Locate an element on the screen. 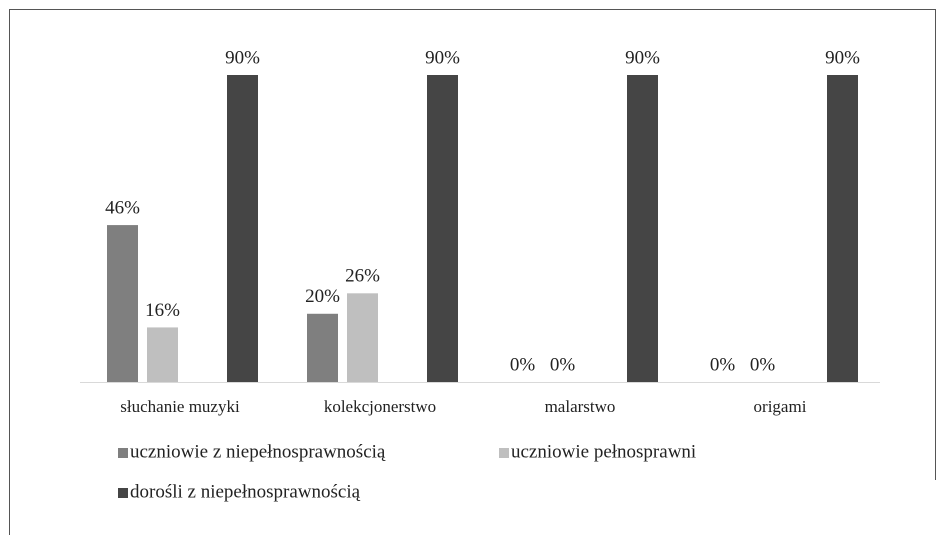 Image resolution: width=944 pixels, height=535 pixels. data-label: 16% is located at coordinates (162, 310).